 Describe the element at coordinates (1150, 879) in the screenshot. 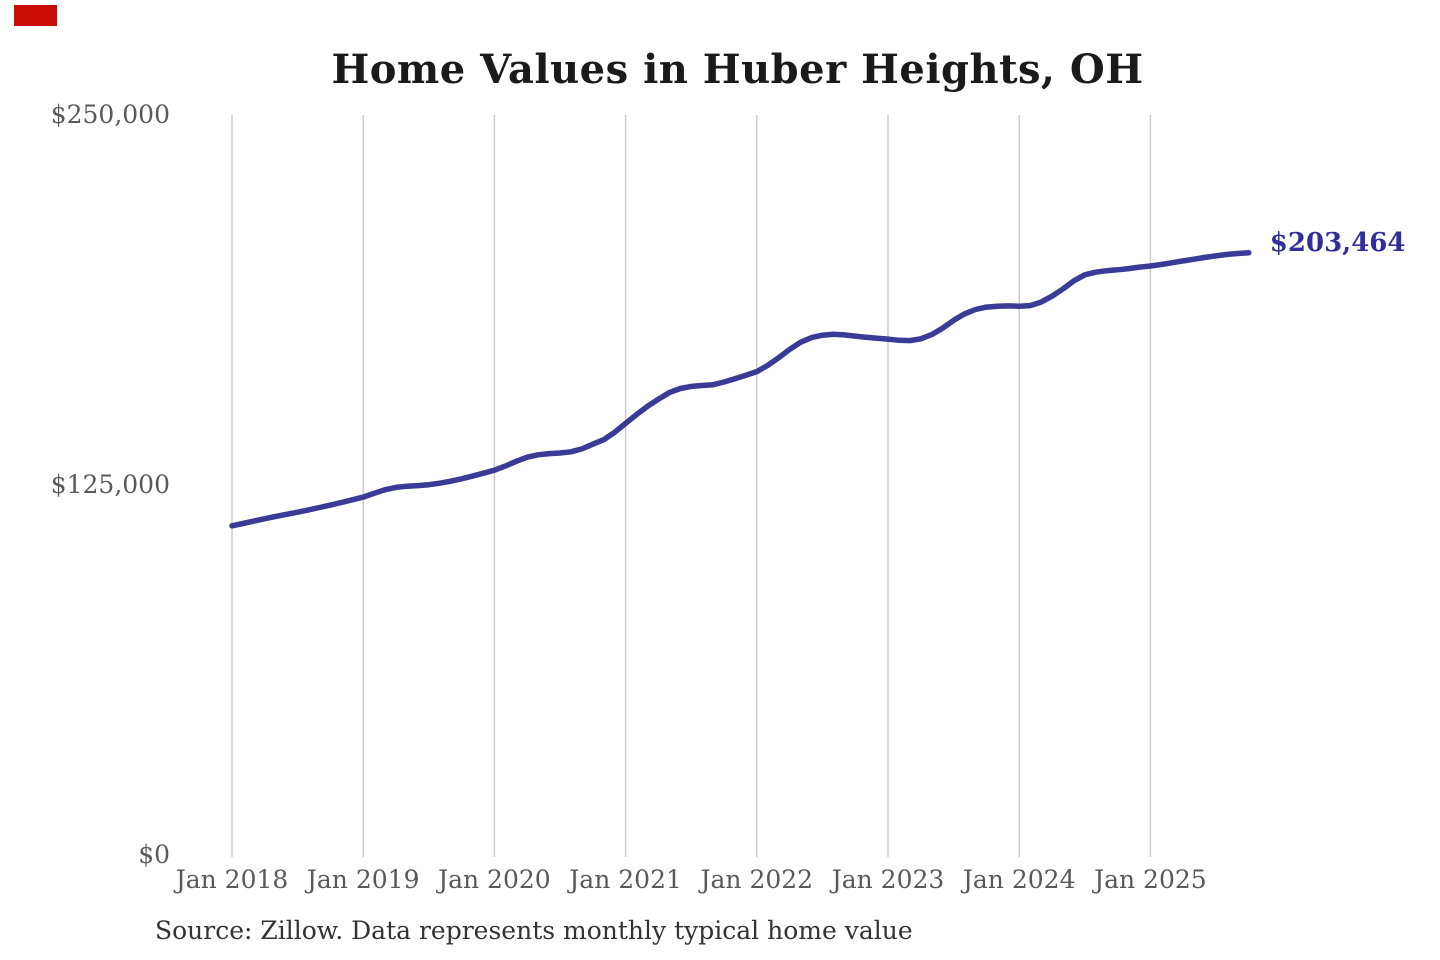

I see `x-tick-label: Jan 2025` at that location.